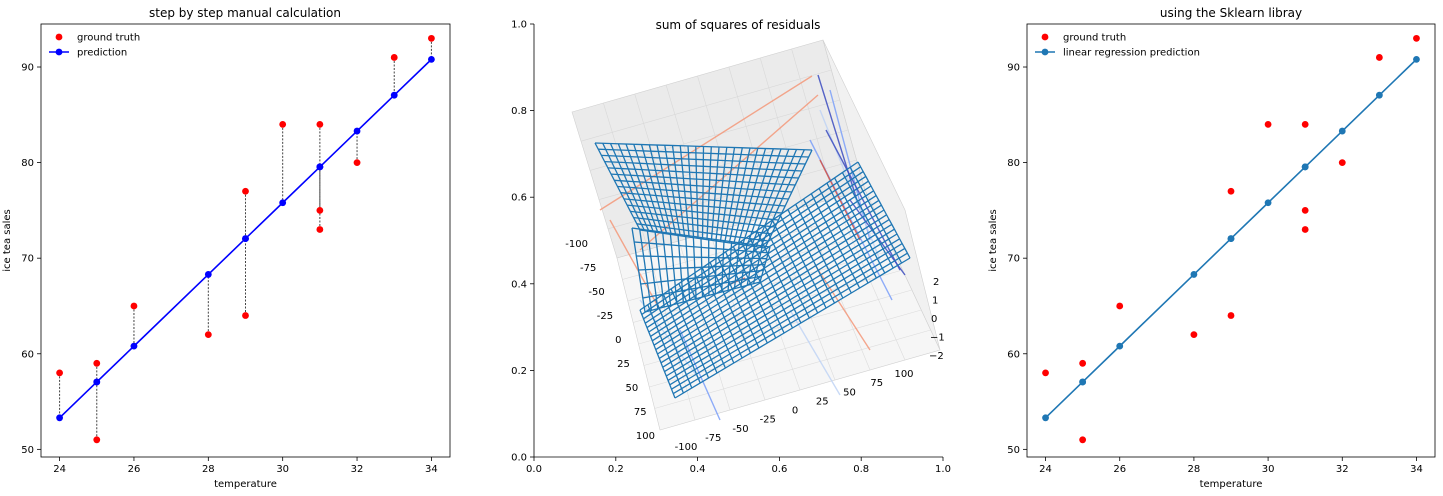 Image resolution: width=1443 pixels, height=496 pixels. I want to click on height-axis-tick-label: −1, so click(937, 338).